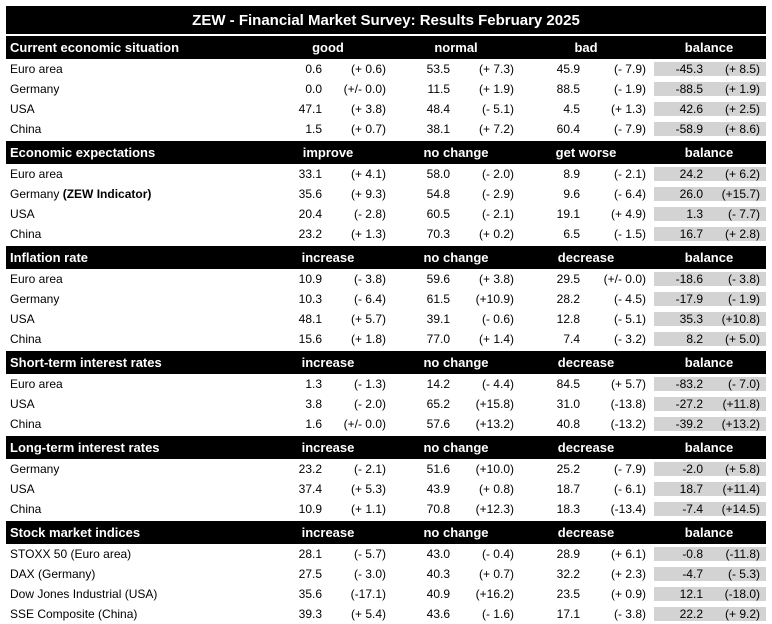  What do you see at coordinates (369, 299) in the screenshot?
I see `change-cell: (- 6.4)` at bounding box center [369, 299].